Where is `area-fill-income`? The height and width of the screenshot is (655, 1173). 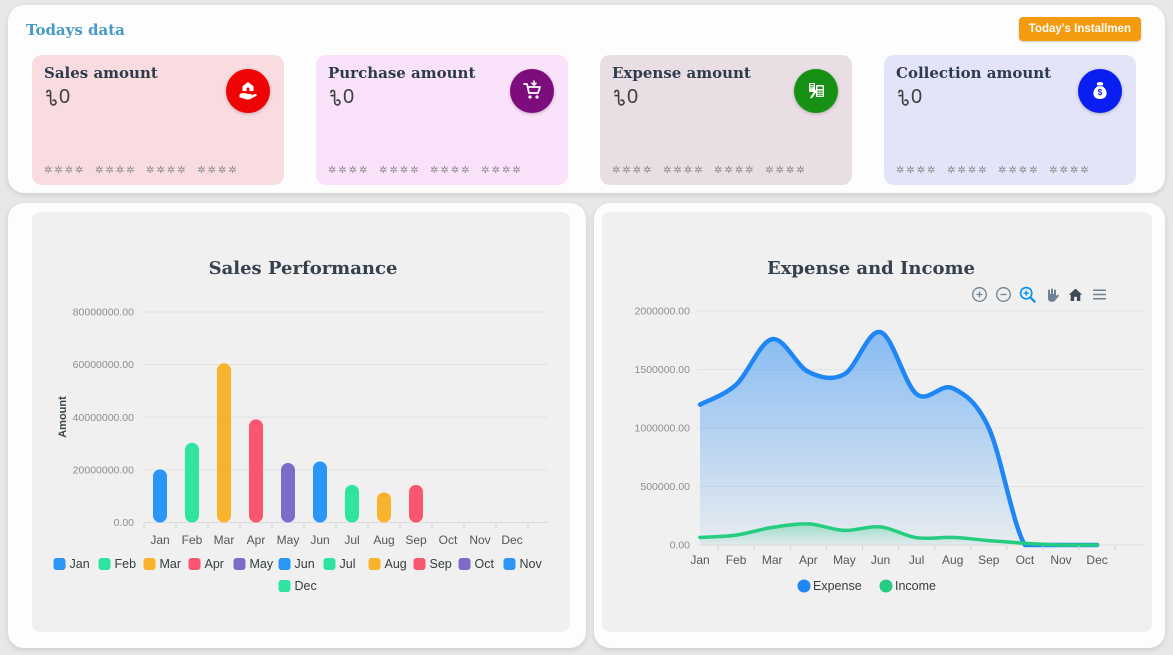
area-fill-income is located at coordinates (899, 534).